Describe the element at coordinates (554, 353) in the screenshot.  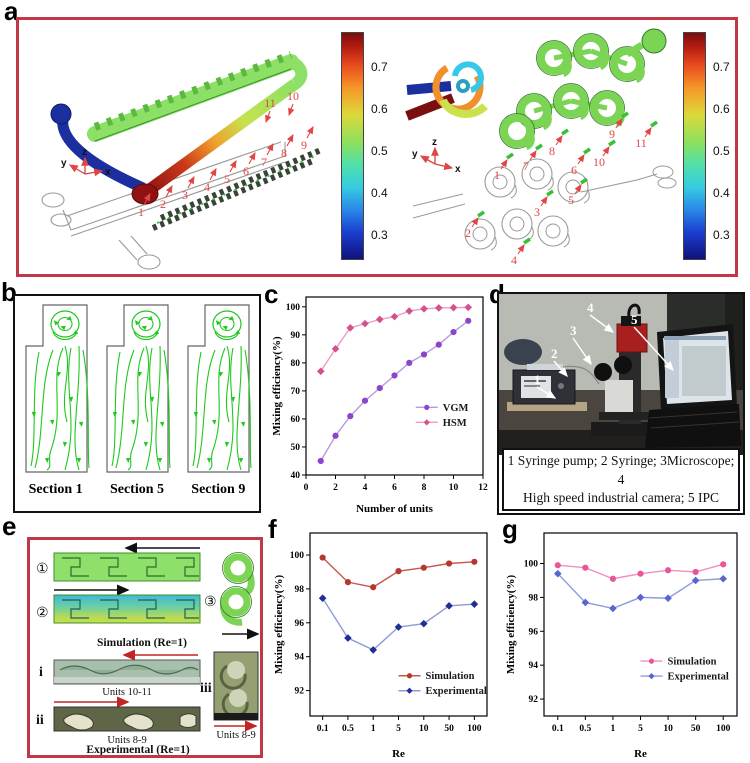
I see `photo-number-label: 2` at that location.